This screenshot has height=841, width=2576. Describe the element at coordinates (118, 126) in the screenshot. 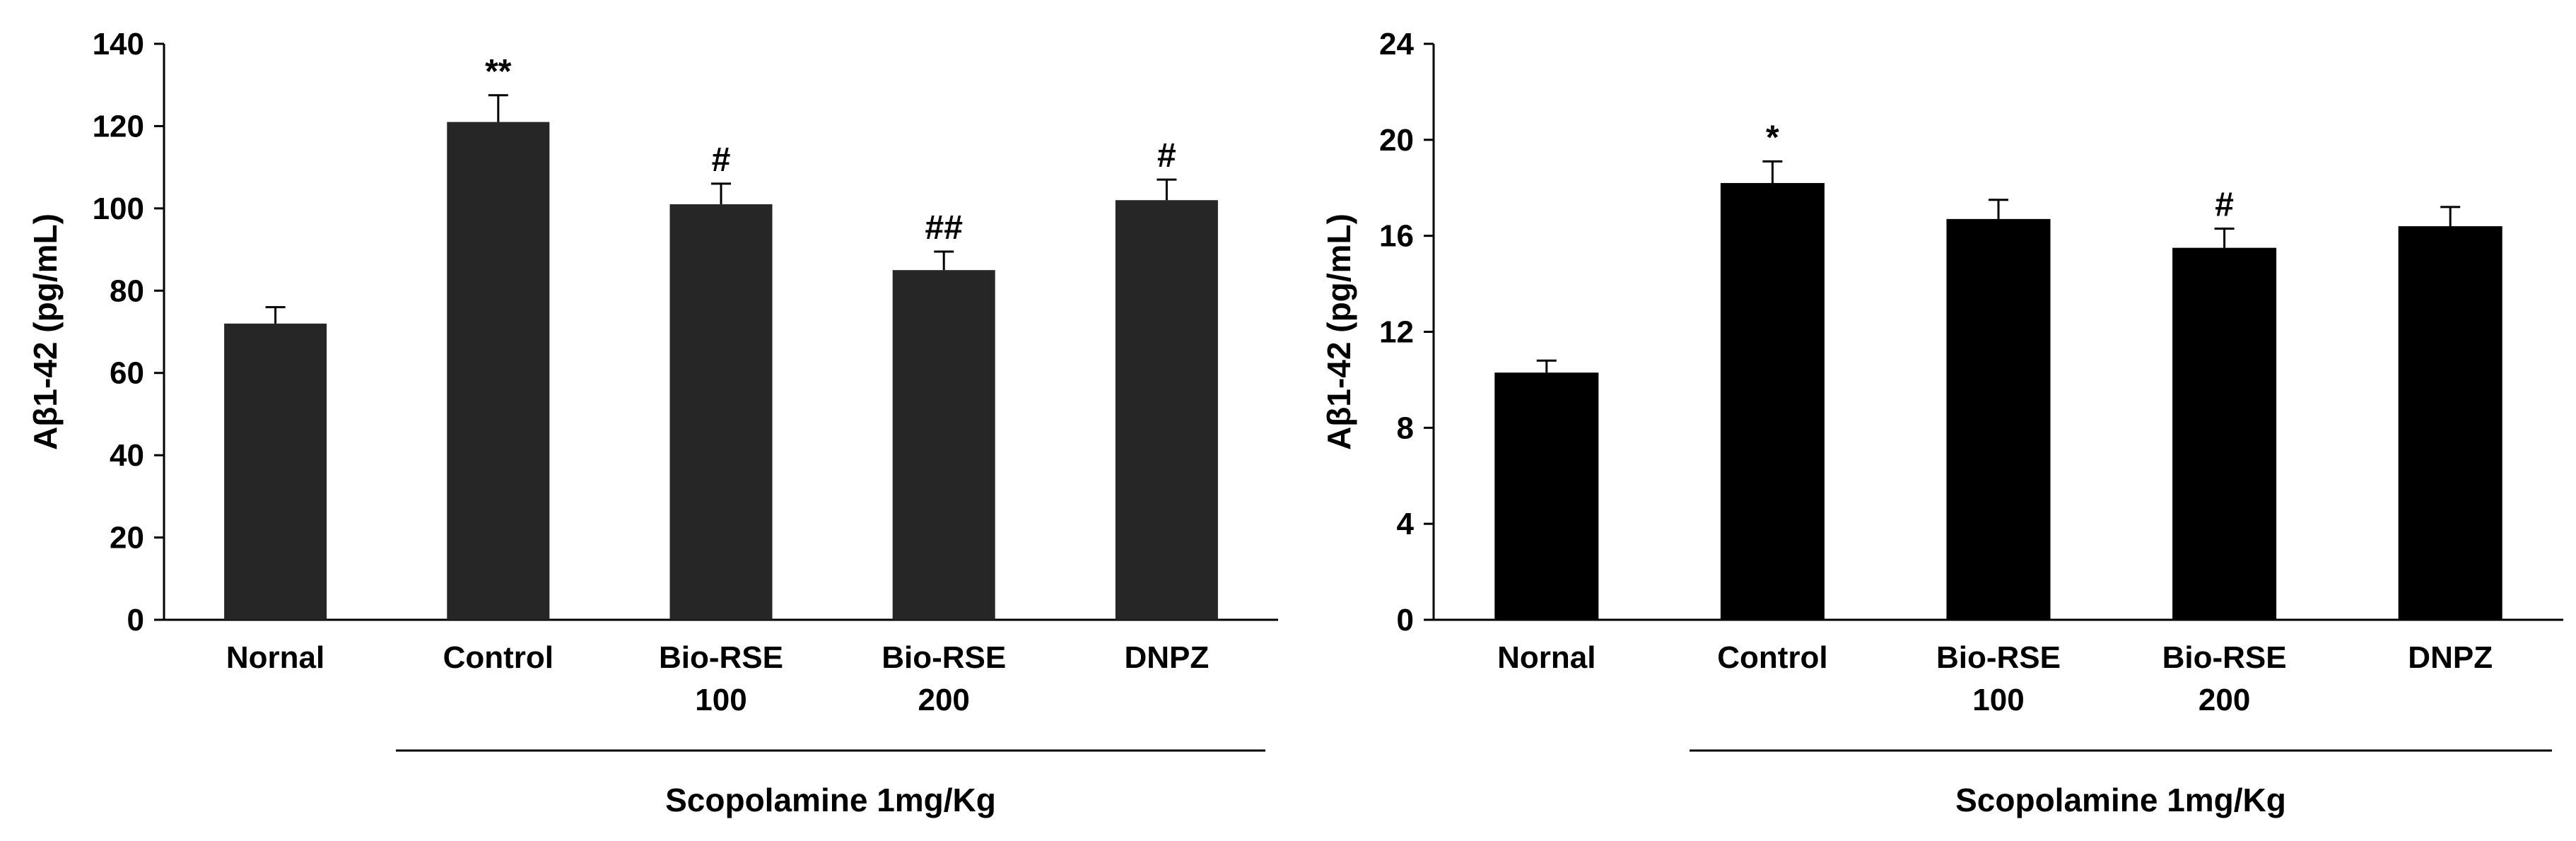

I see `y-tick-label: 120` at that location.